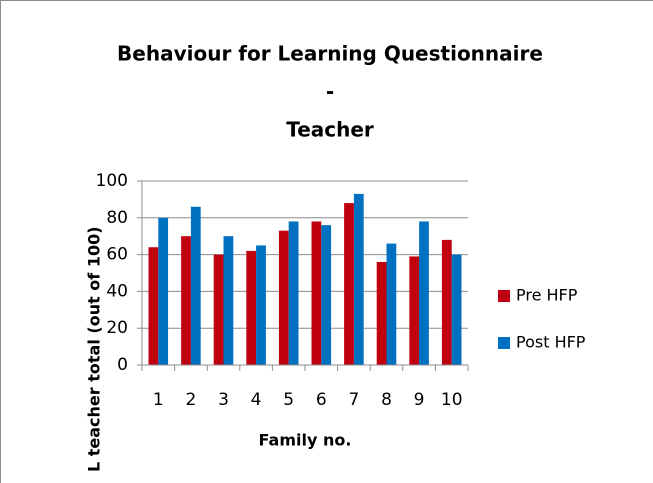 The image size is (653, 483). I want to click on x-tick-label: 3, so click(223, 400).